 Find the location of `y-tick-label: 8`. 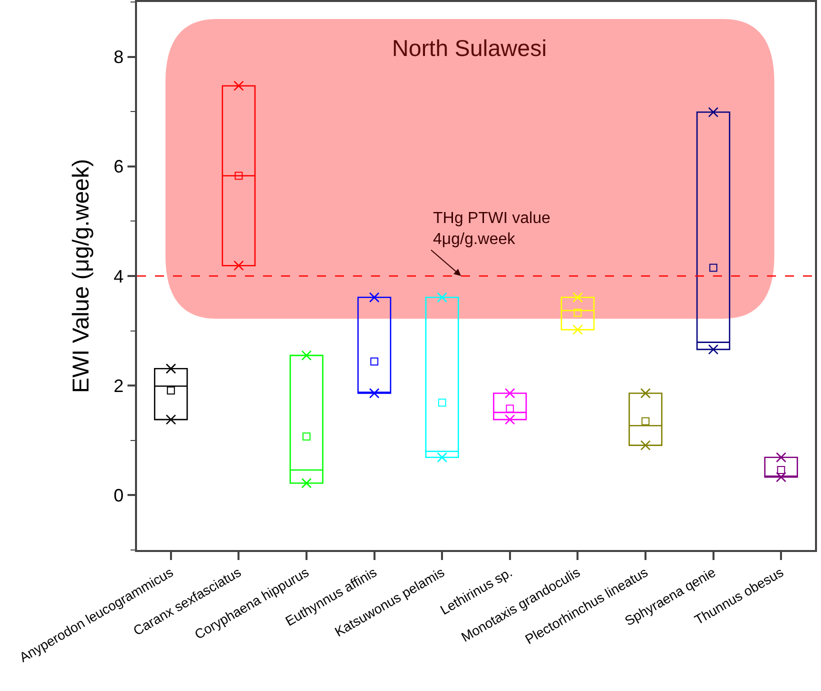

y-tick-label: 8 is located at coordinates (119, 57).